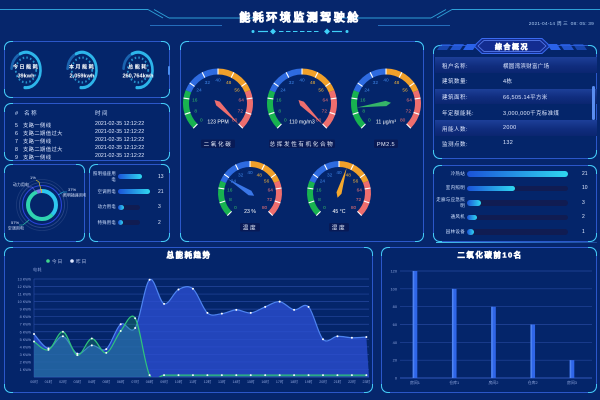 This screenshot has height=400, width=600. What do you see at coordinates (164, 381) in the screenshot?
I see `svg-text: 09时` at bounding box center [164, 381].